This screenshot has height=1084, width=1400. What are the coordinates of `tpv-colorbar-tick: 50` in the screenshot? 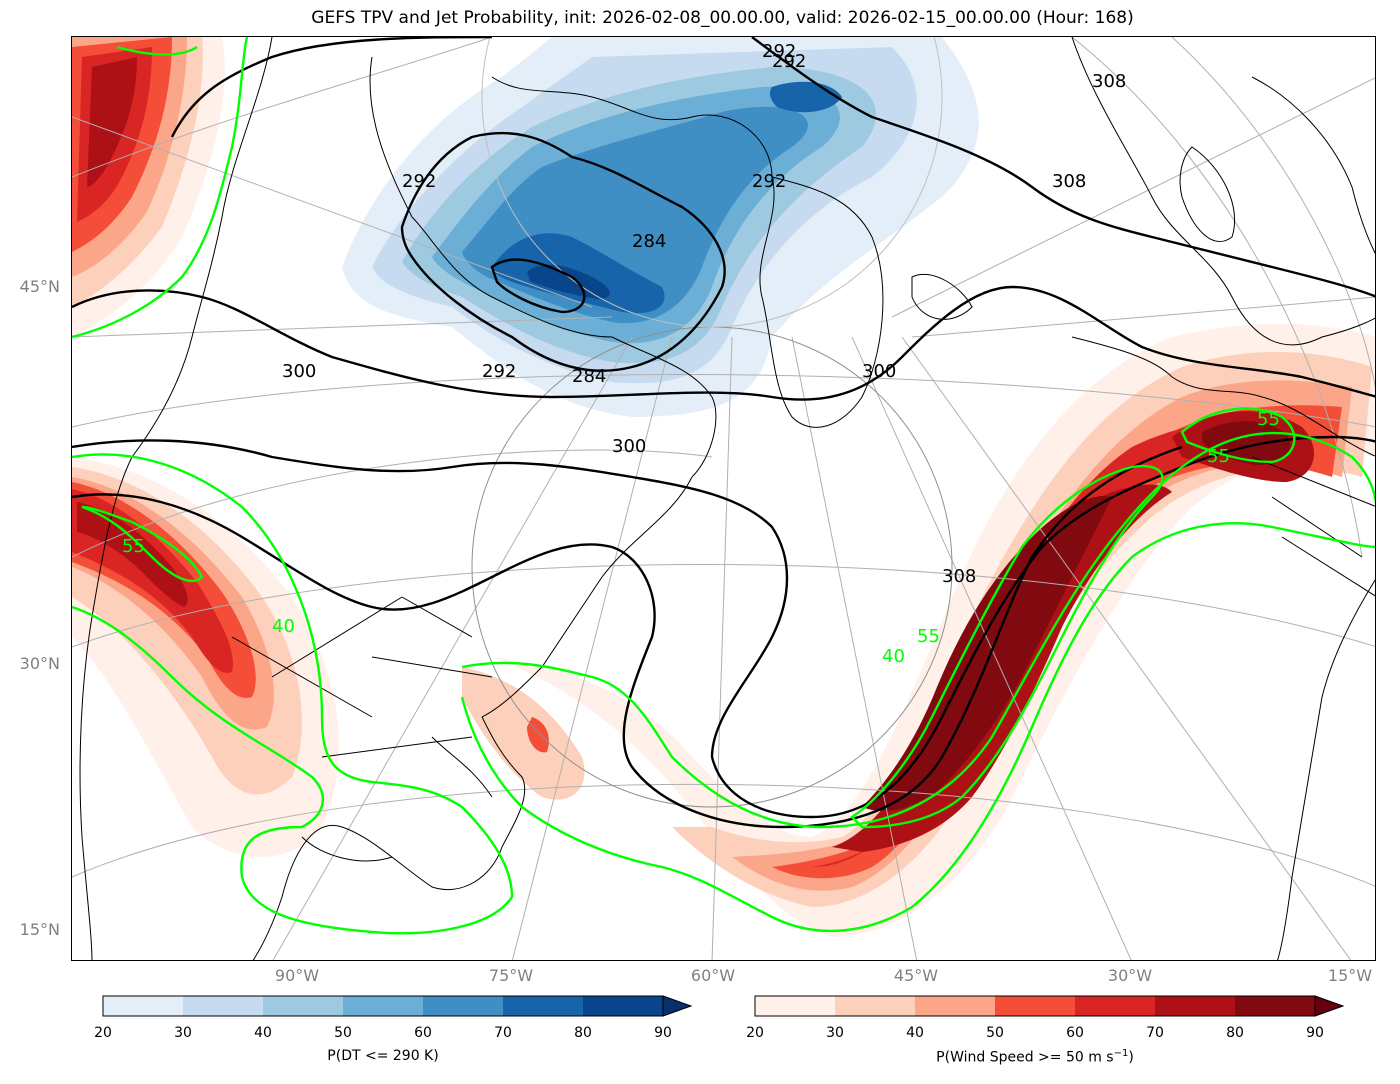 It's located at (343, 1033).